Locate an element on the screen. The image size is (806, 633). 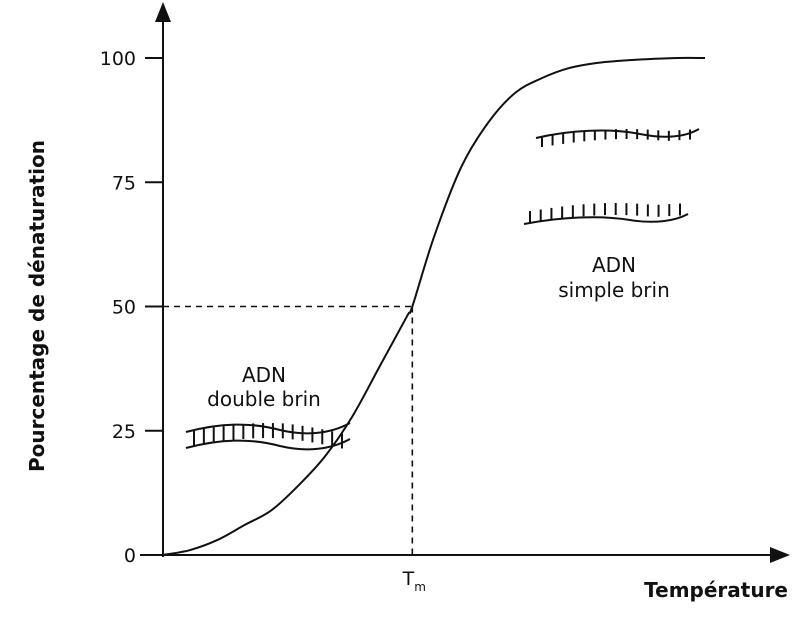
y-tick-label: 75 is located at coordinates (124, 183).